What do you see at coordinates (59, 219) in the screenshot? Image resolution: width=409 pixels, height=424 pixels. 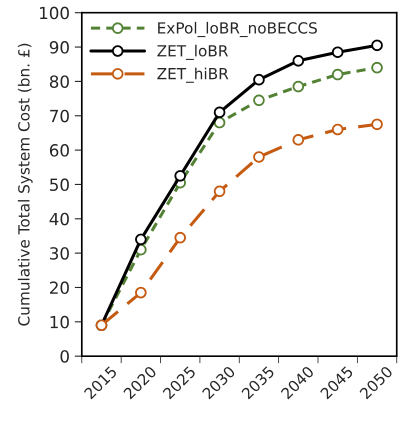 I see `y-tick-label: 40` at bounding box center [59, 219].